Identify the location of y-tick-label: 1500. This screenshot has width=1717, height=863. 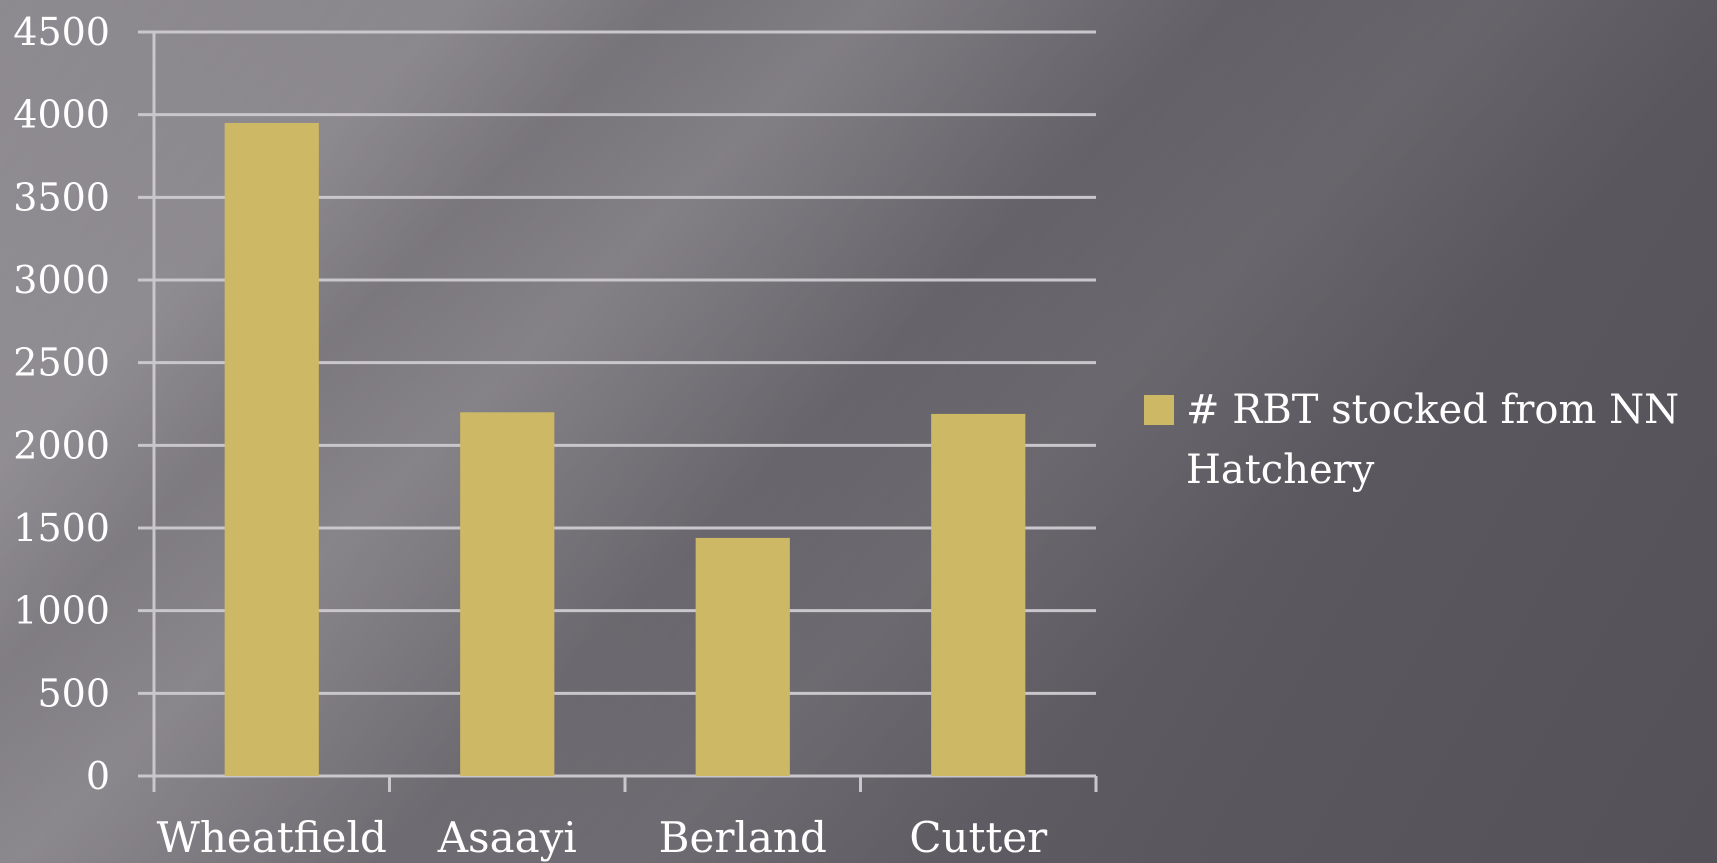
(61, 528).